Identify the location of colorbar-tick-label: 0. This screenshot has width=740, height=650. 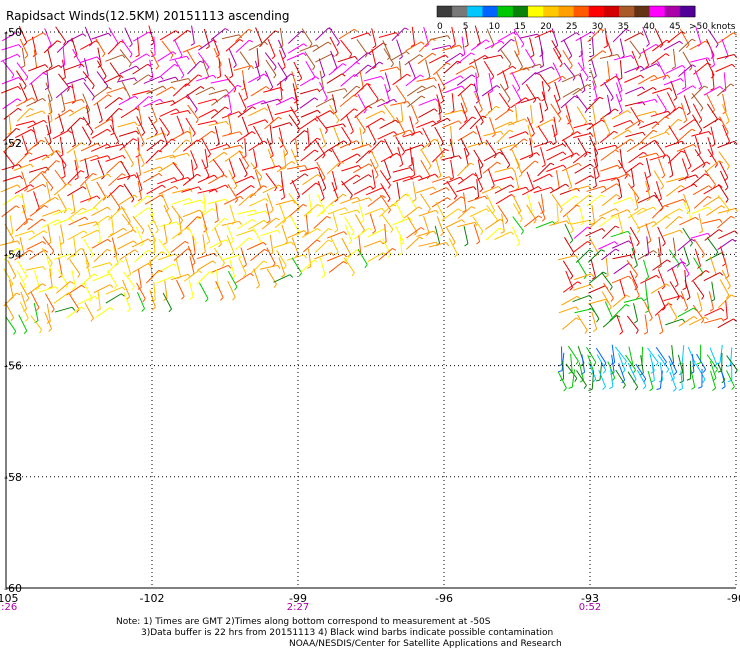
(440, 27).